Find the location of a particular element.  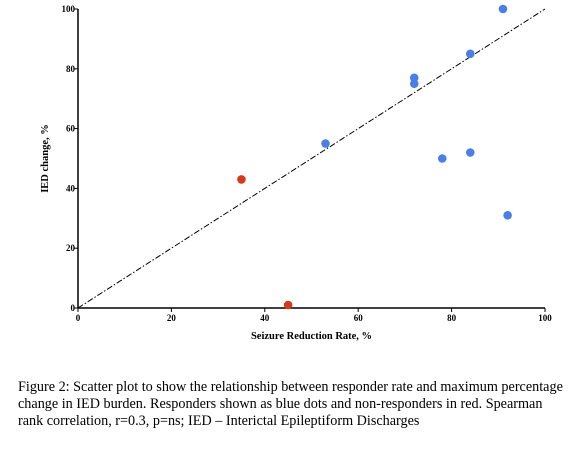

x-axis-ticks: 0 20 40 60 80 100 is located at coordinates (314, 315).